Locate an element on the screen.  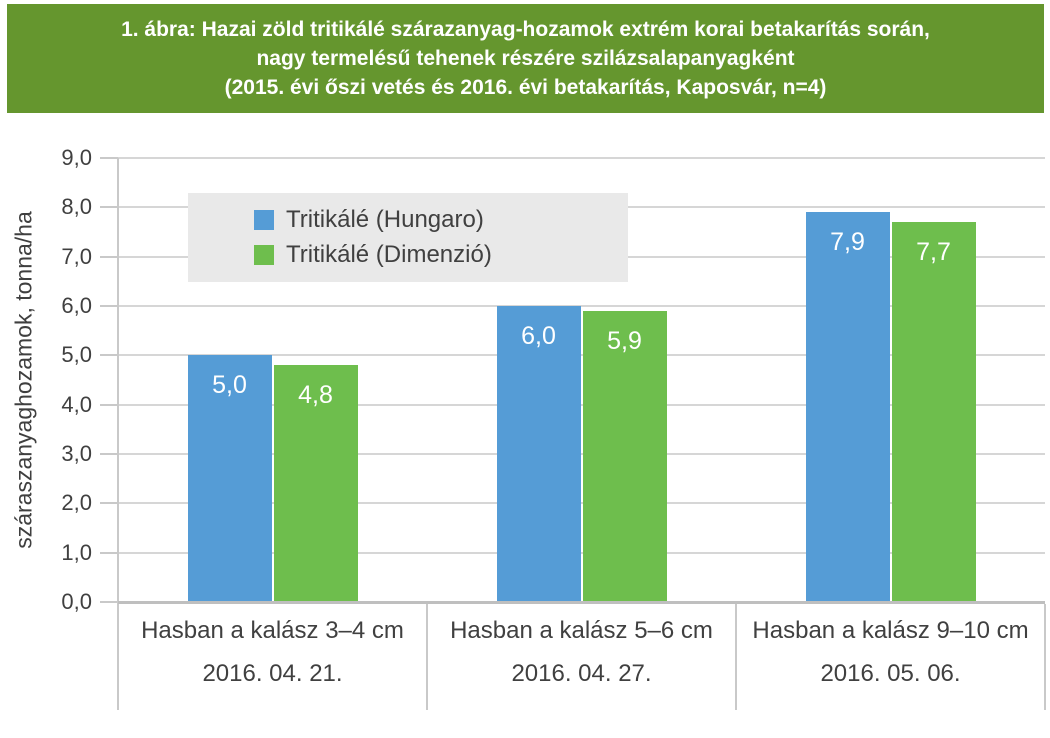
y-tick-label: 2,0 is located at coordinates (76, 503).